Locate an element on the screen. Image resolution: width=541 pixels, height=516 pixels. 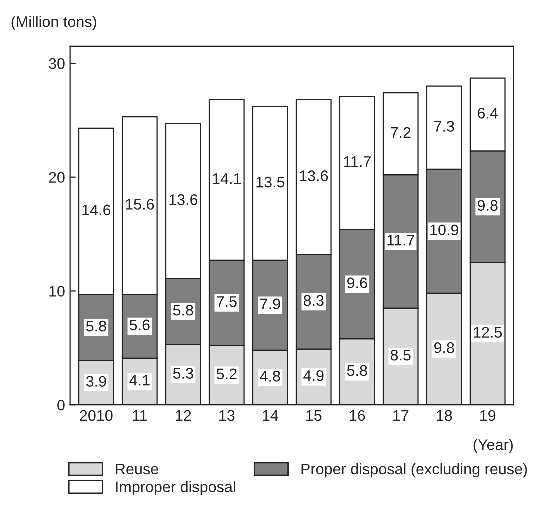
x-tick-label: 2010 is located at coordinates (96, 416).